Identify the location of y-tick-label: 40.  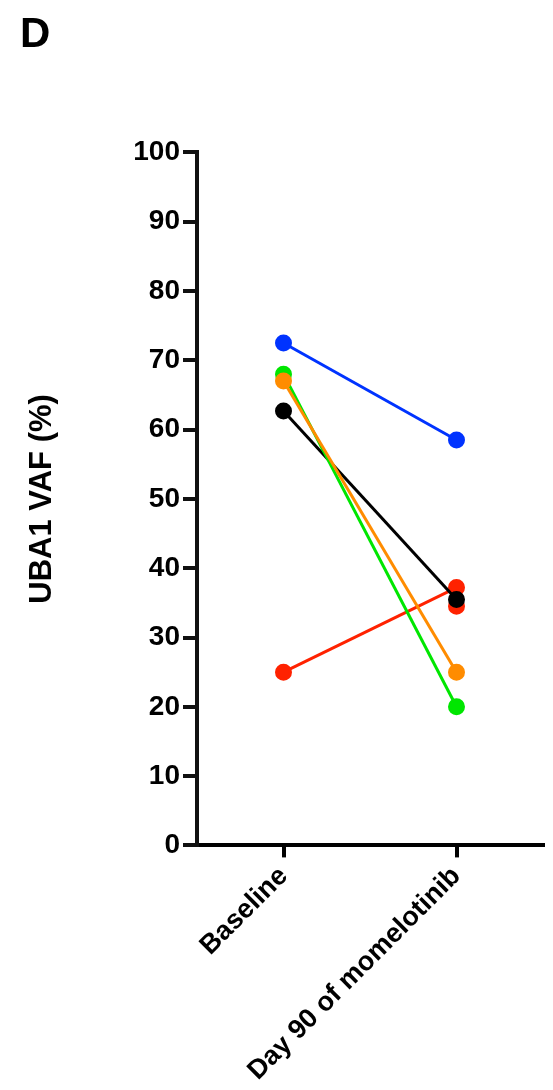
(164, 566).